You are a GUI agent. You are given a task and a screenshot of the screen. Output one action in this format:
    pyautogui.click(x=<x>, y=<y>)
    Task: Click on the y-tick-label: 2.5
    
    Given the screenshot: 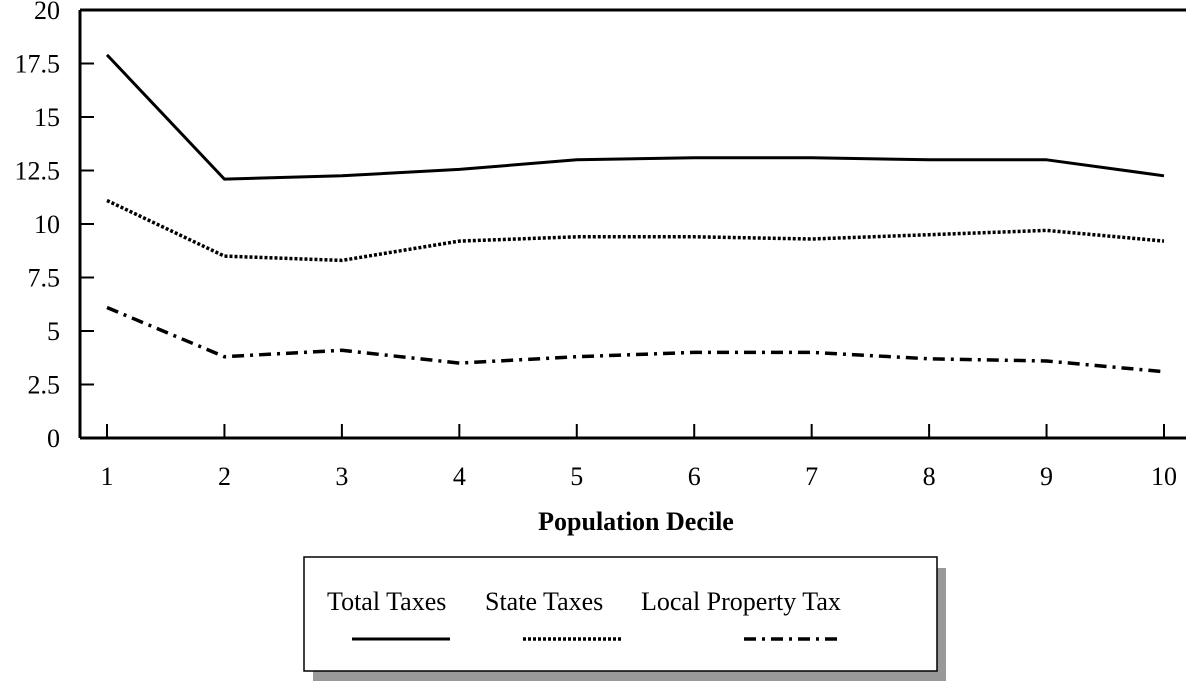 What is the action you would take?
    pyautogui.click(x=44, y=385)
    